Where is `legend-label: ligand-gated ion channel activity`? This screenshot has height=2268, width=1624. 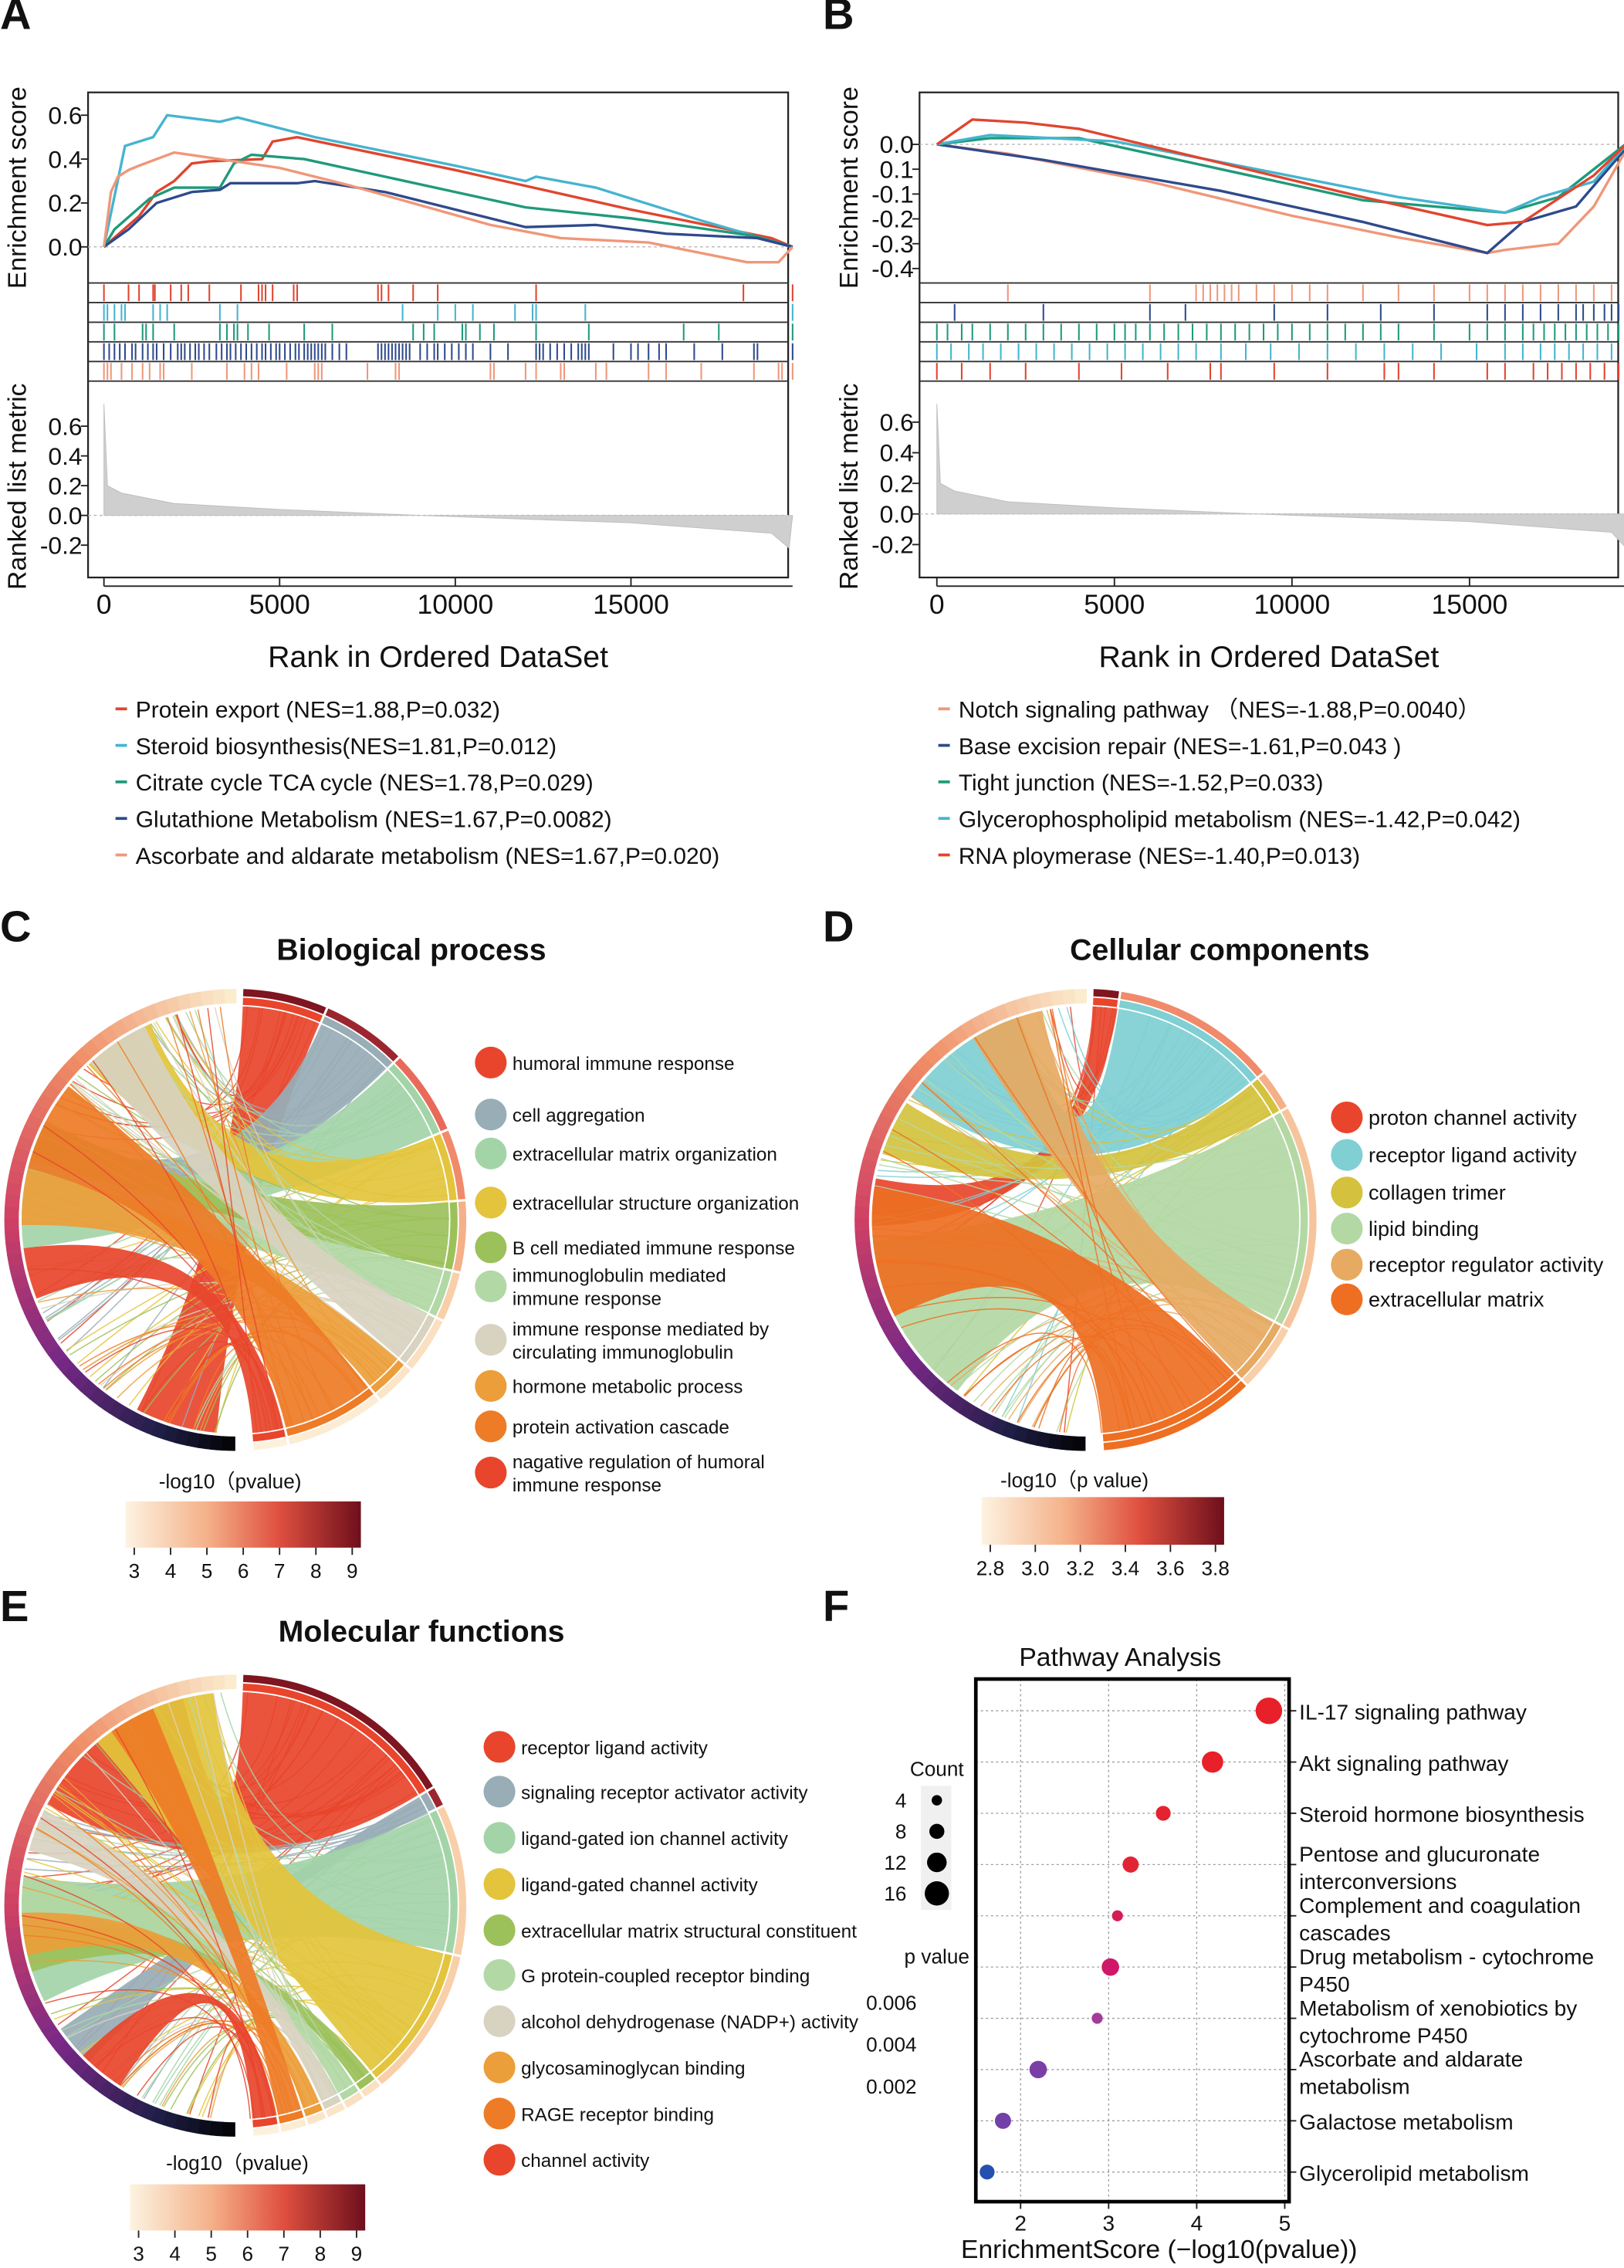
legend-label: ligand-gated ion channel activity is located at coordinates (655, 1839).